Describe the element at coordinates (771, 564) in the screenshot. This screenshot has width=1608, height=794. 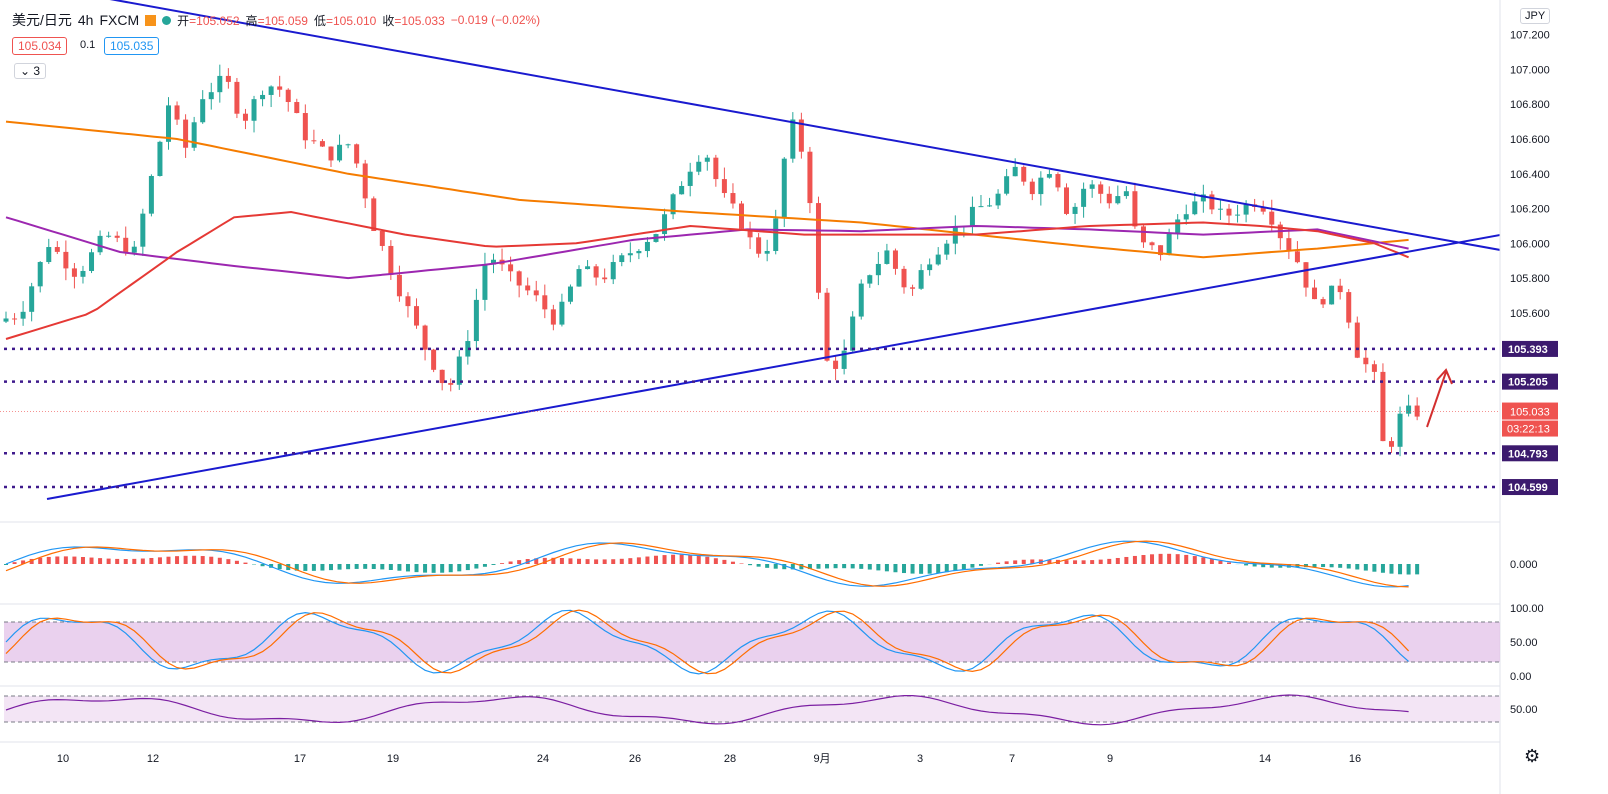
I see `macd-pane: 0.000` at that location.